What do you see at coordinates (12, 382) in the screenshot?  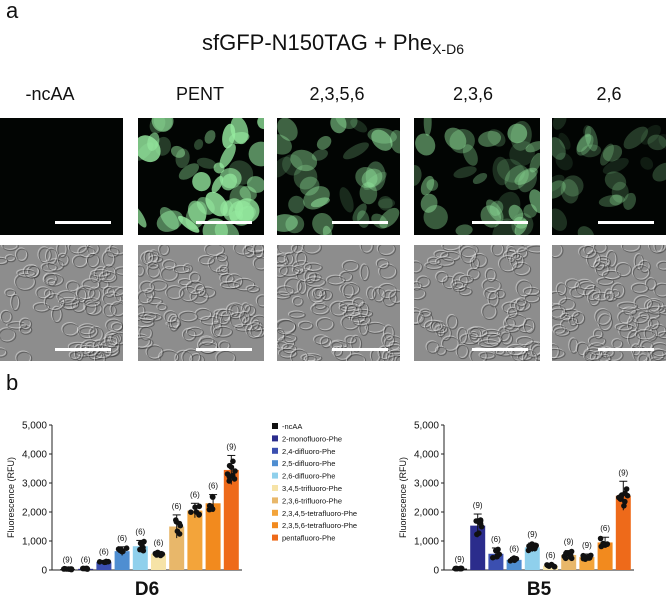 I see `panel-b-letter: b` at bounding box center [12, 382].